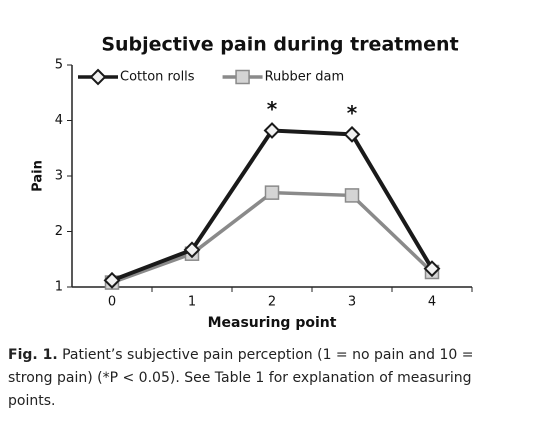 This screenshot has height=430, width=560. Describe the element at coordinates (59, 65) in the screenshot. I see `y-tick-label: 5` at that location.